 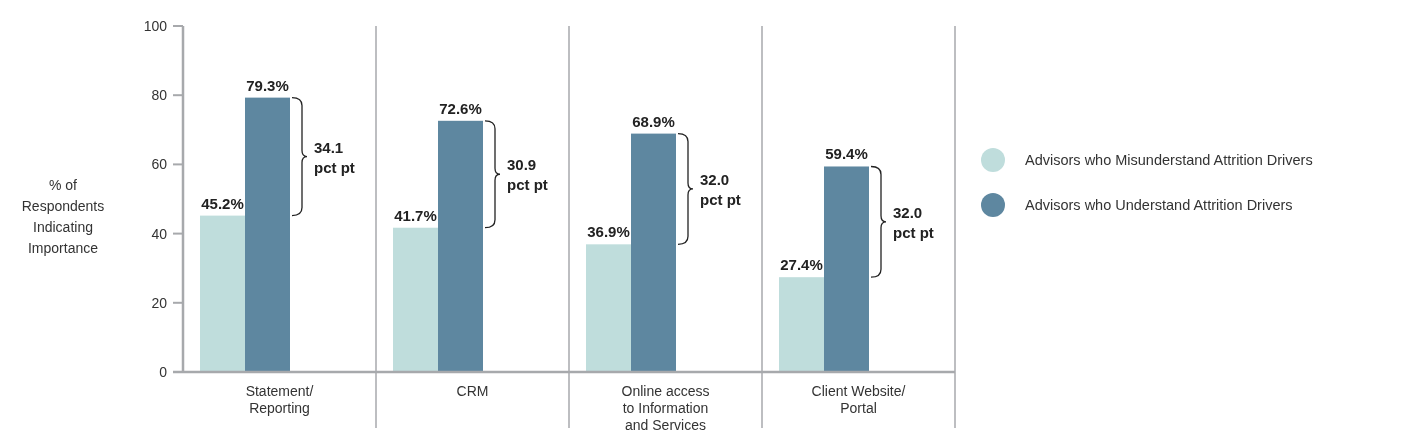 I want to click on y-tick-label: 40, so click(x=159, y=233).